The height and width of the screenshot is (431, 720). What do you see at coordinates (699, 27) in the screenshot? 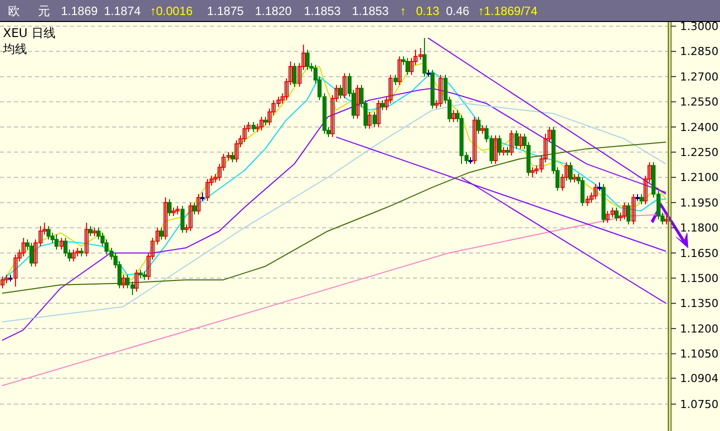
I see `y-tick-label: 1.3000` at bounding box center [699, 27].